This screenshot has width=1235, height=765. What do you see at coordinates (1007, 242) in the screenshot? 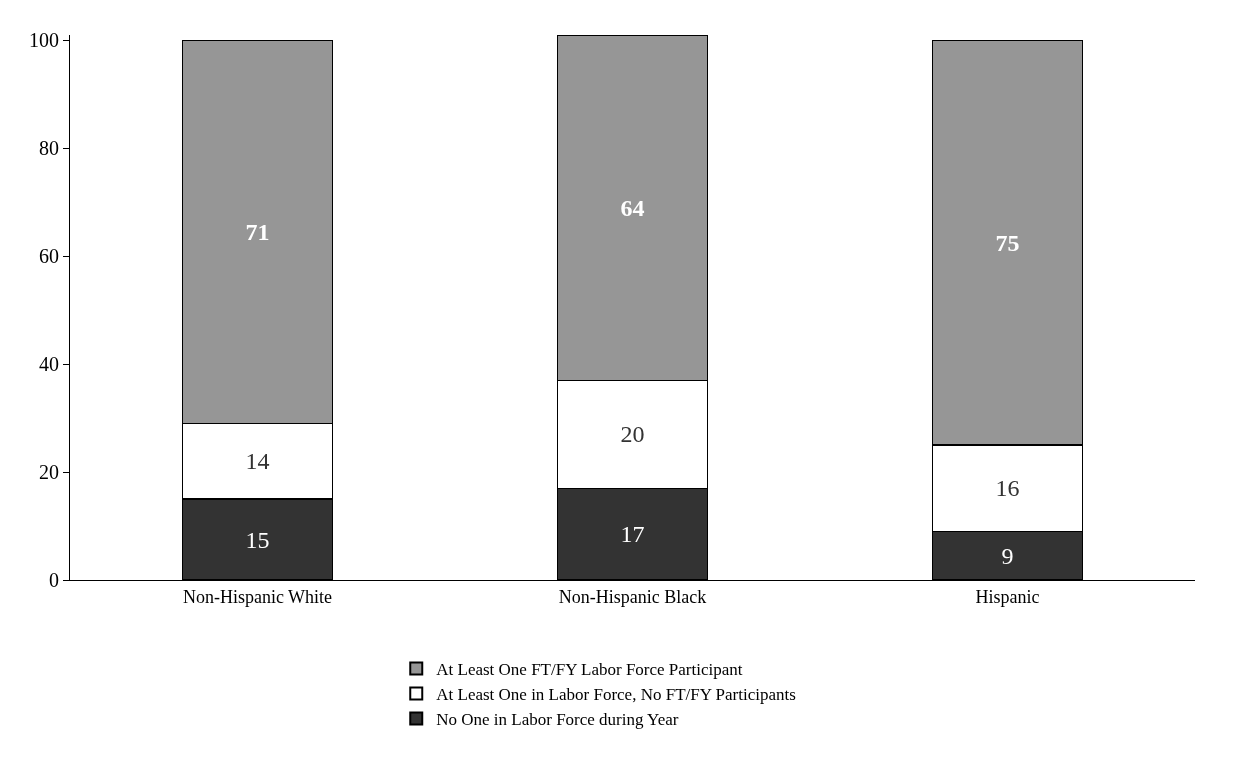
I see `data-label: 75` at bounding box center [1007, 242].